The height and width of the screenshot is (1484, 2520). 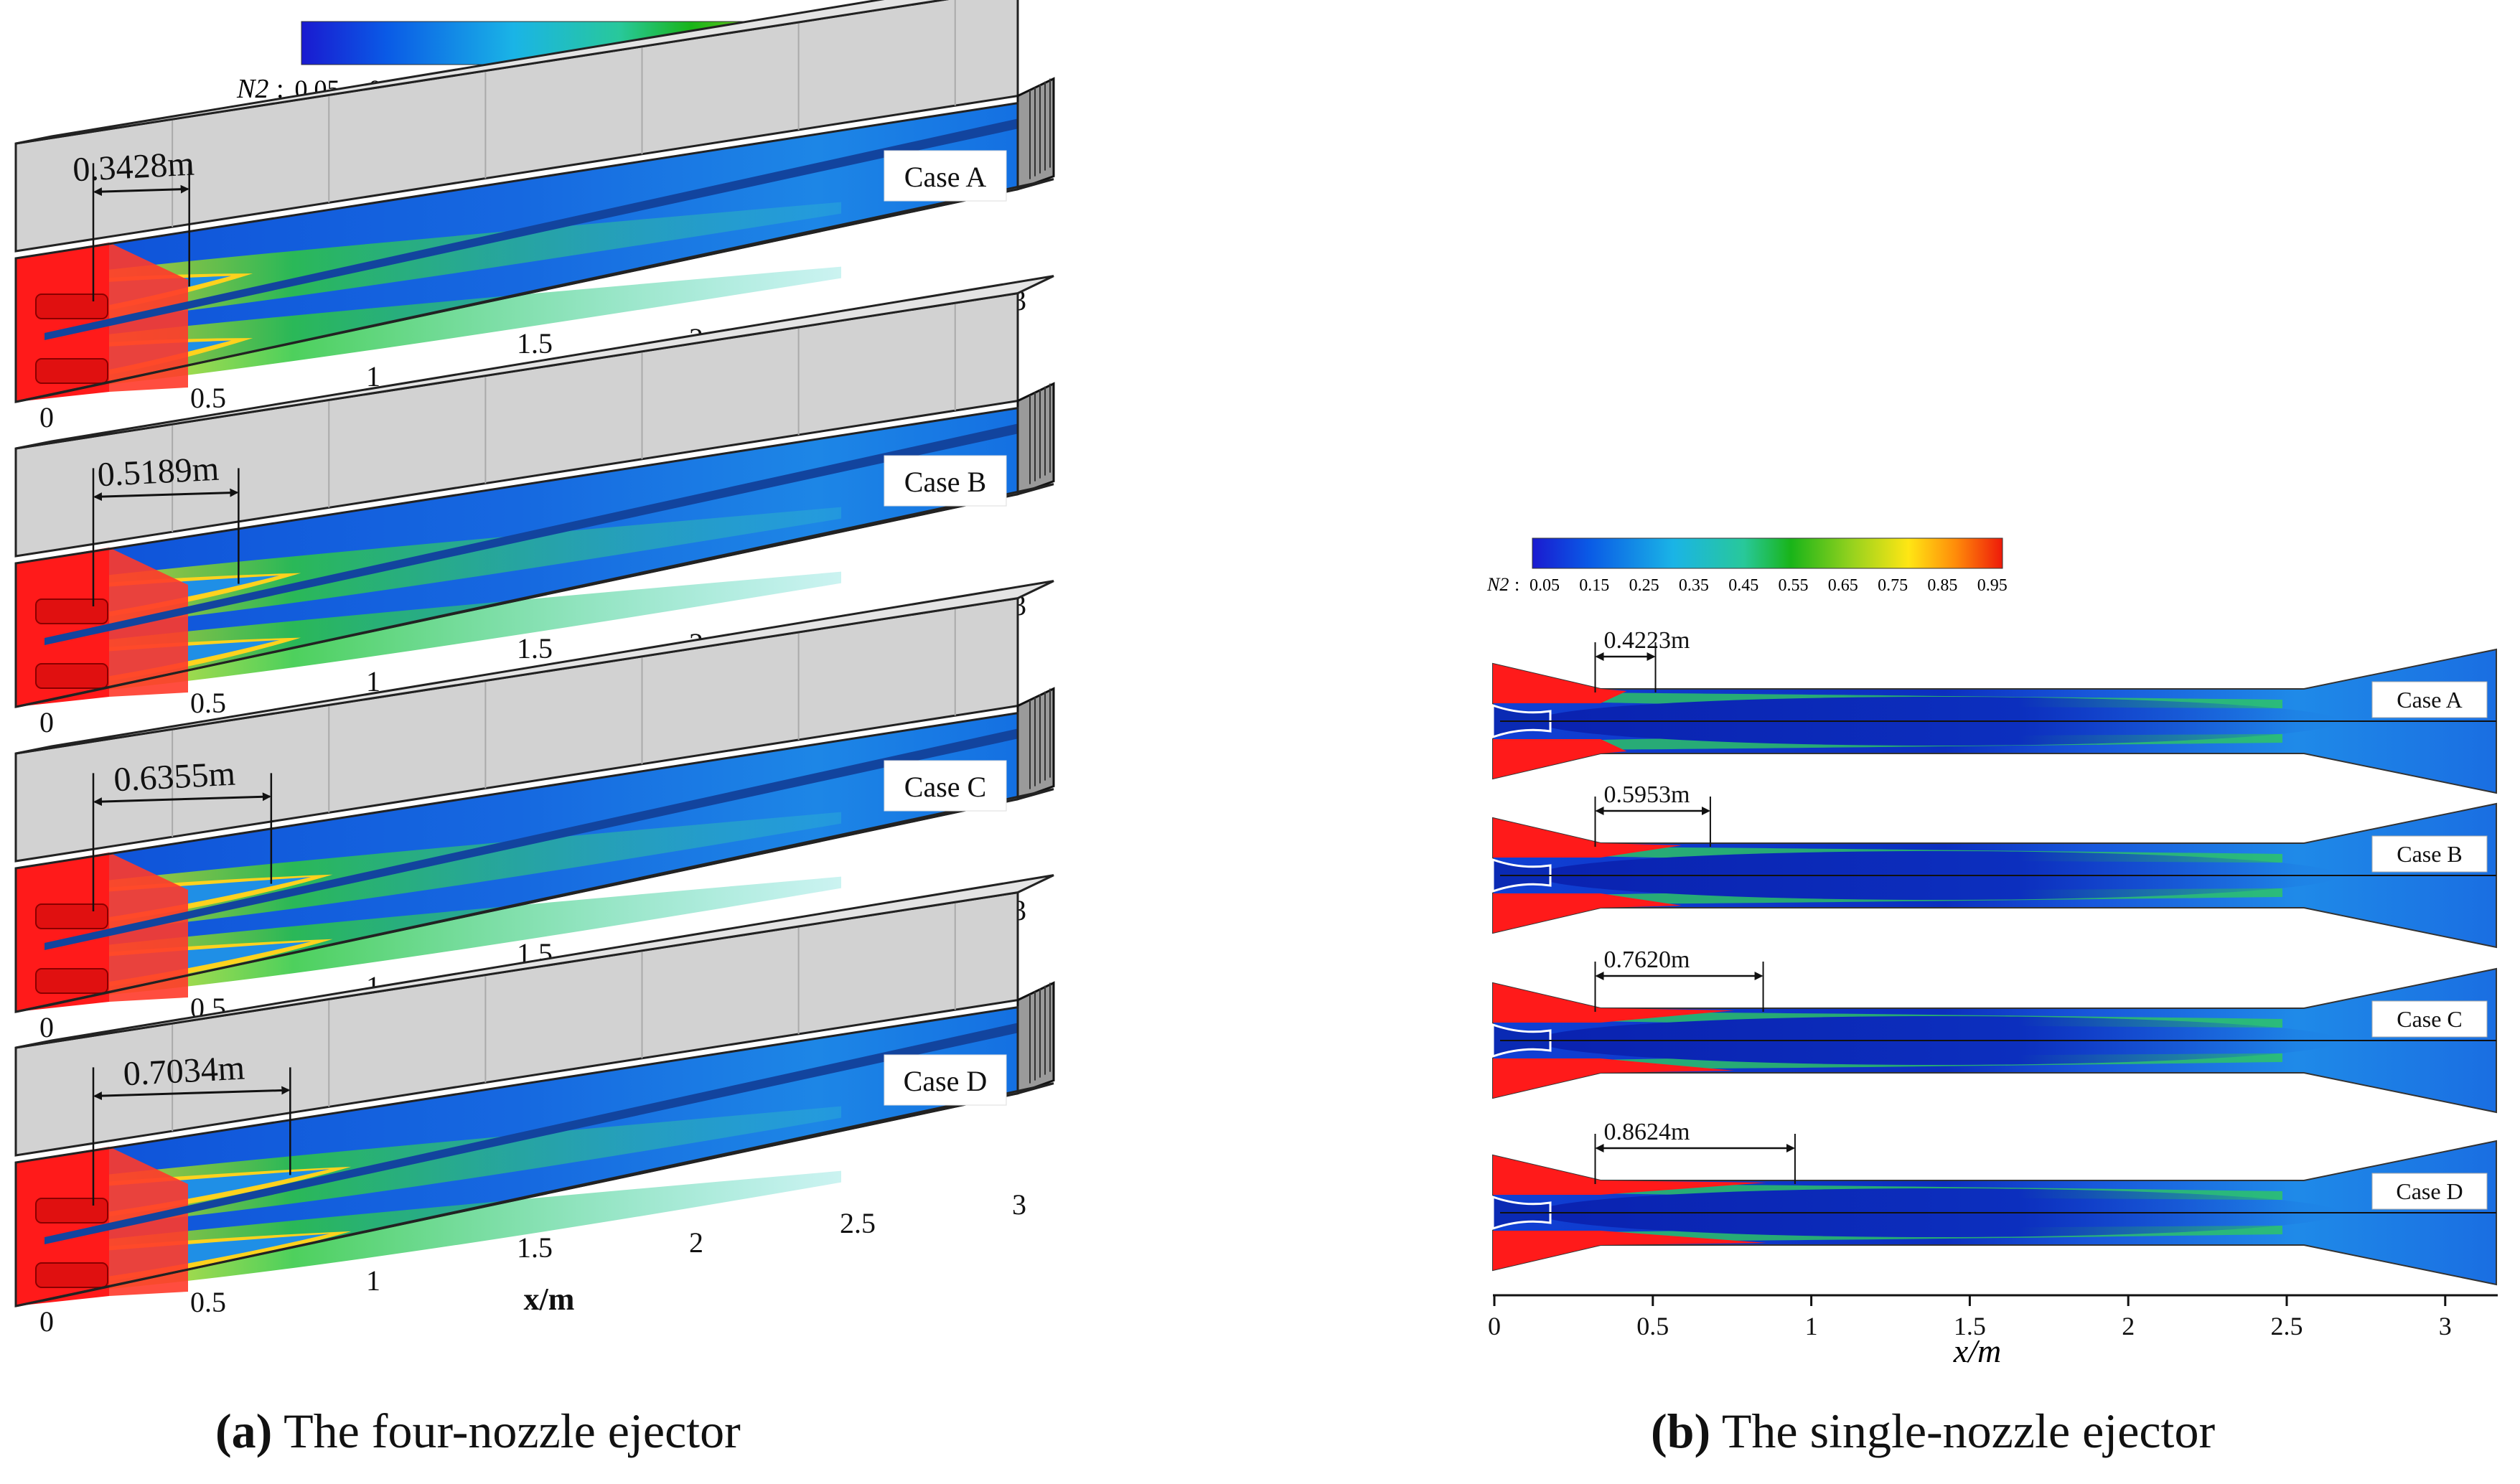 What do you see at coordinates (1994, 1202) in the screenshot?
I see `panel-b-case-3: 0.8624m Case D` at bounding box center [1994, 1202].